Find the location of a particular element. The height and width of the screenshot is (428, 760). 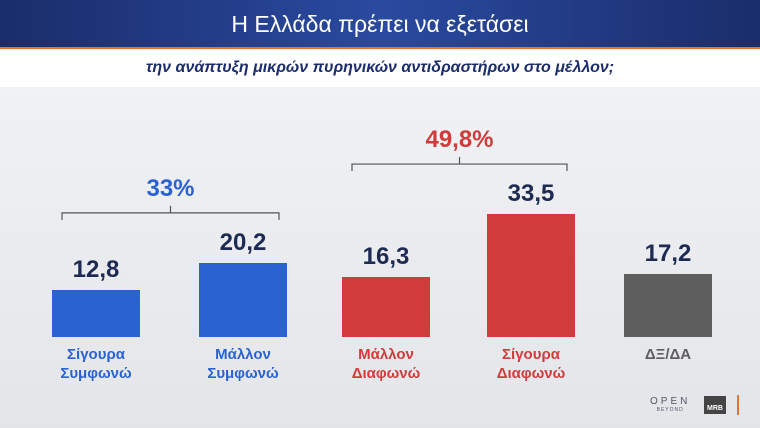

value-label: 20,2 is located at coordinates (243, 242).